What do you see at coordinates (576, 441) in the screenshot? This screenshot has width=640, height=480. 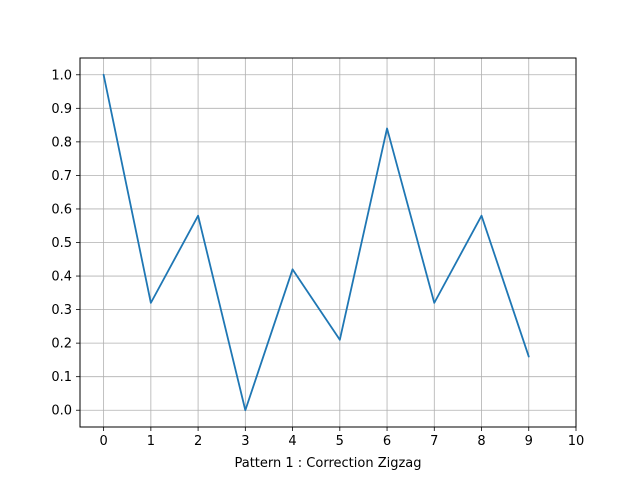 I see `x-tick-label: 10` at bounding box center [576, 441].